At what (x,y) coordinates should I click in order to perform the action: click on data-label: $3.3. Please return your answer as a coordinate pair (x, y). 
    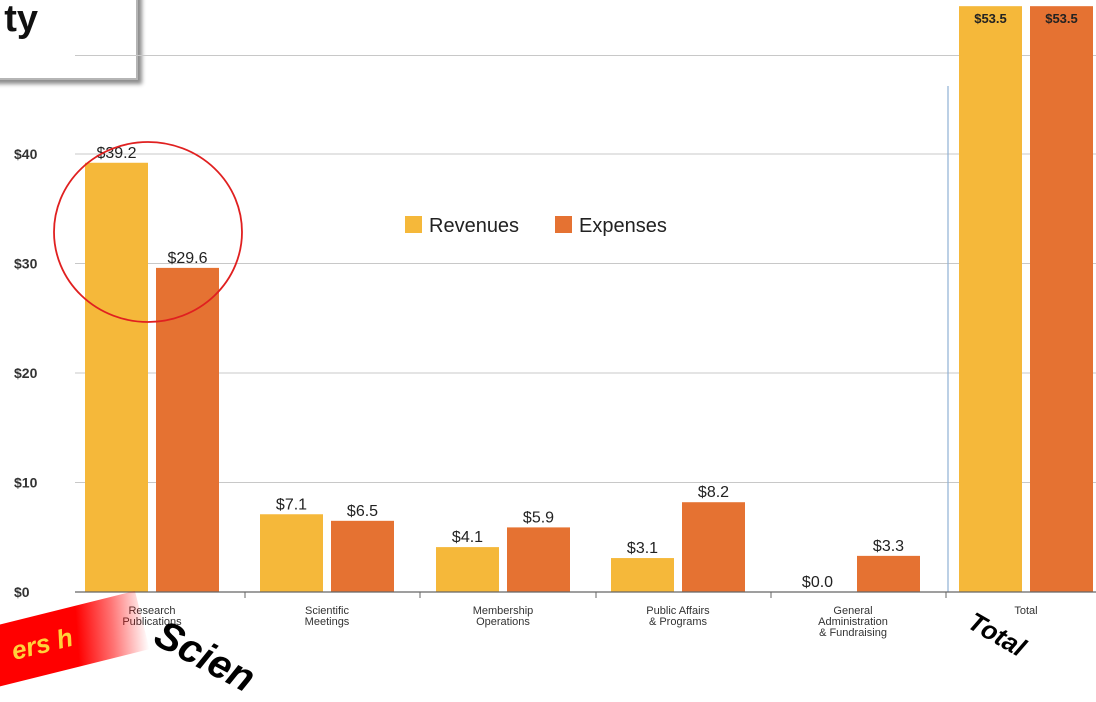
    Looking at the image, I should click on (888, 546).